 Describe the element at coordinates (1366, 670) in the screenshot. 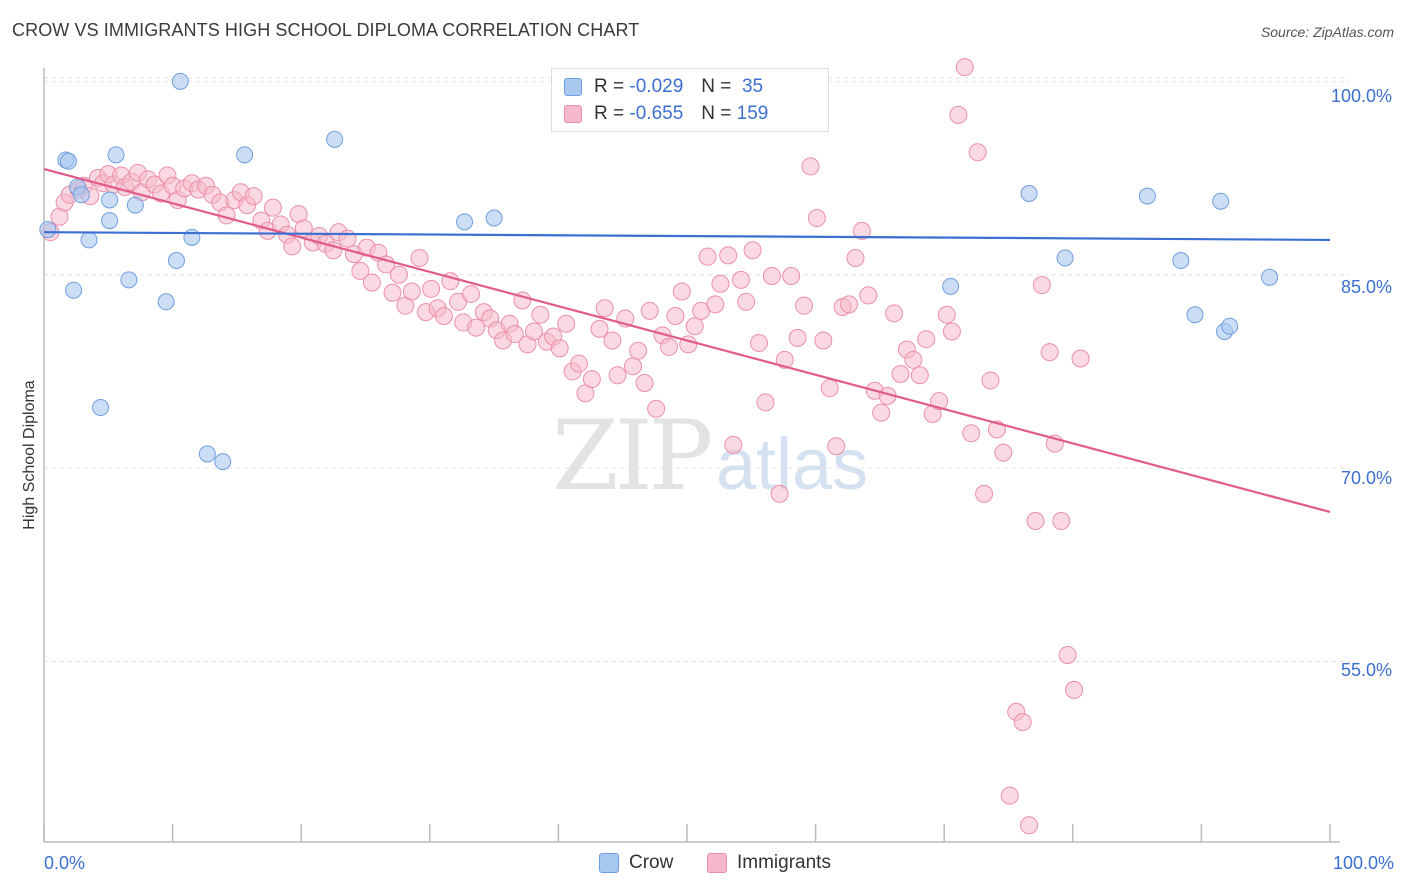

I see `y-tick-label: 55.0%` at that location.